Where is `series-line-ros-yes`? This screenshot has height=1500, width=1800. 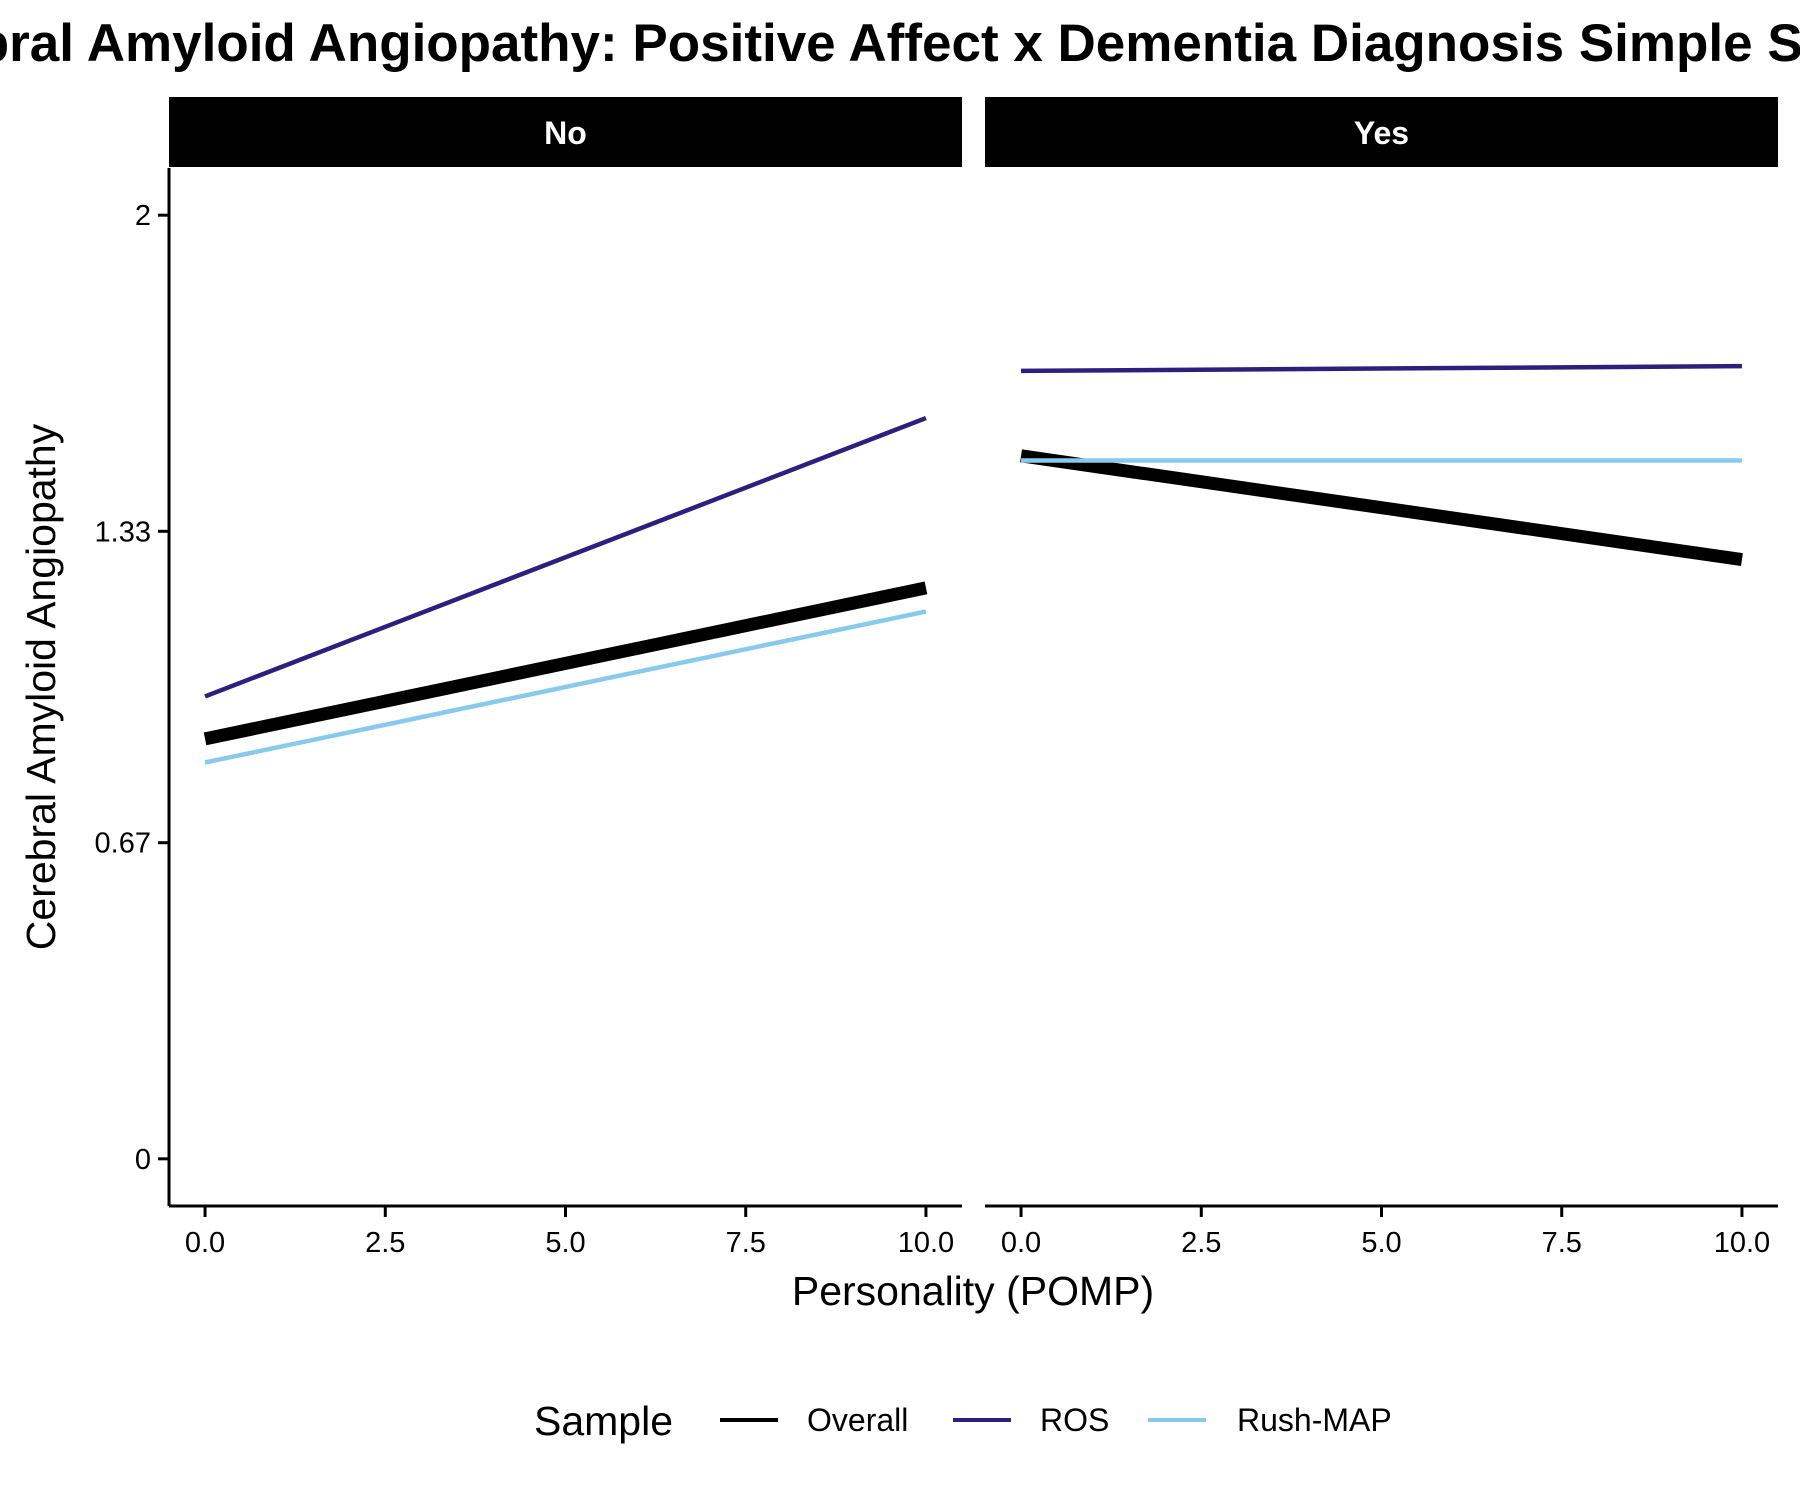
series-line-ros-yes is located at coordinates (1381, 368).